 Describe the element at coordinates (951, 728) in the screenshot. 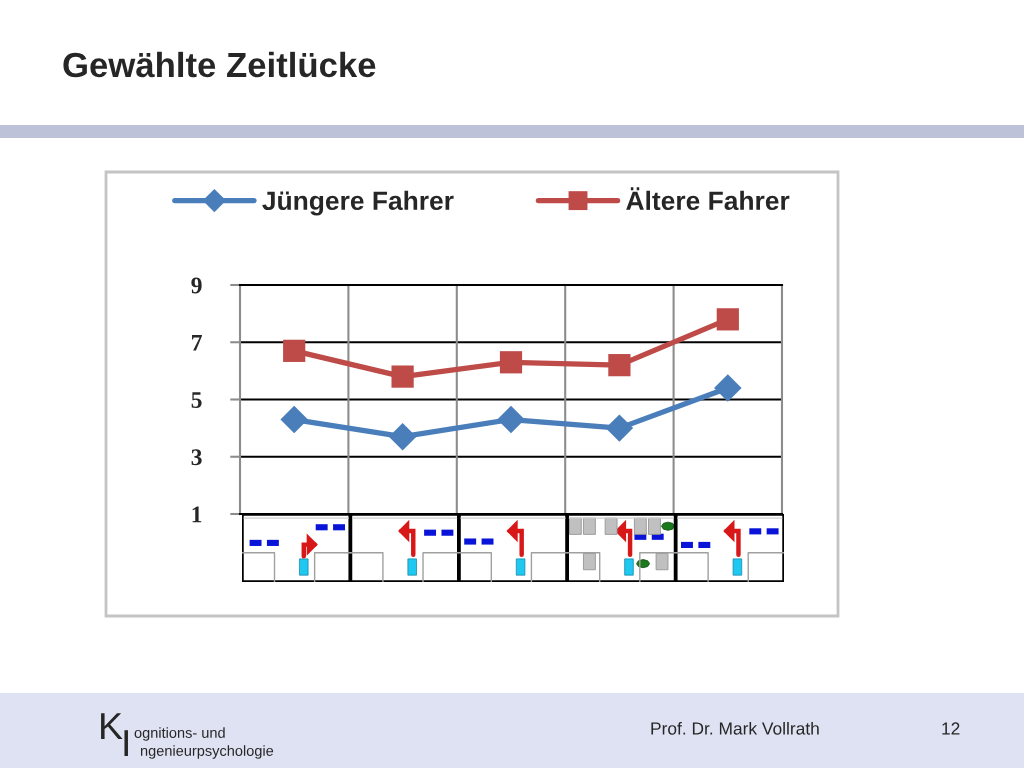

I see `text: 12` at that location.